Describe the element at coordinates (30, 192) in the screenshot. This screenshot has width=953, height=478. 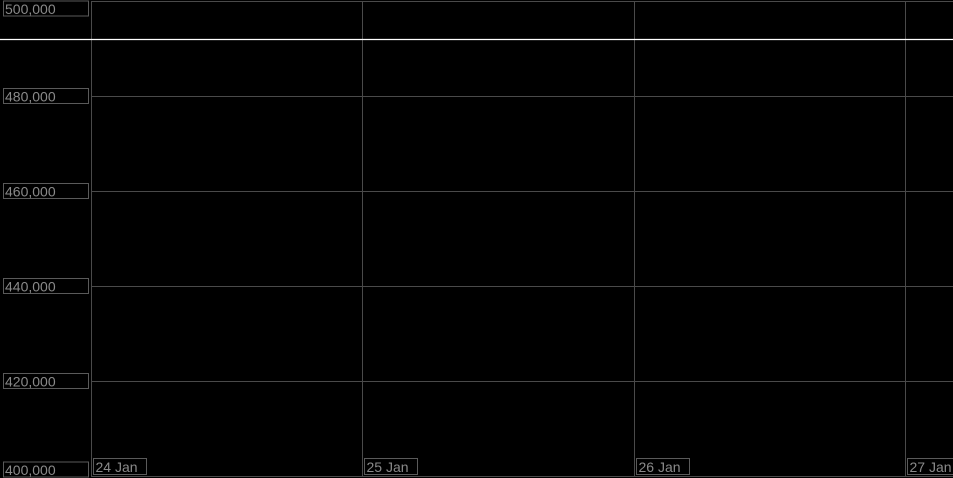
I see `y-tick-label: 460,000` at that location.